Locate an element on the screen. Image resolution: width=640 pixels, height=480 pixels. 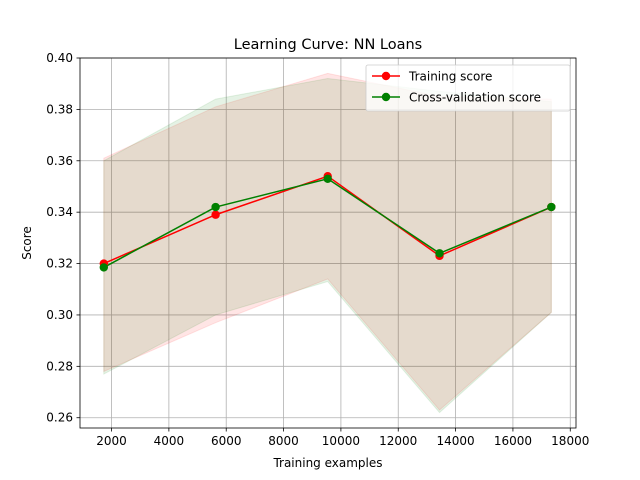
y-tick-label: 0.30 is located at coordinates (59, 315).